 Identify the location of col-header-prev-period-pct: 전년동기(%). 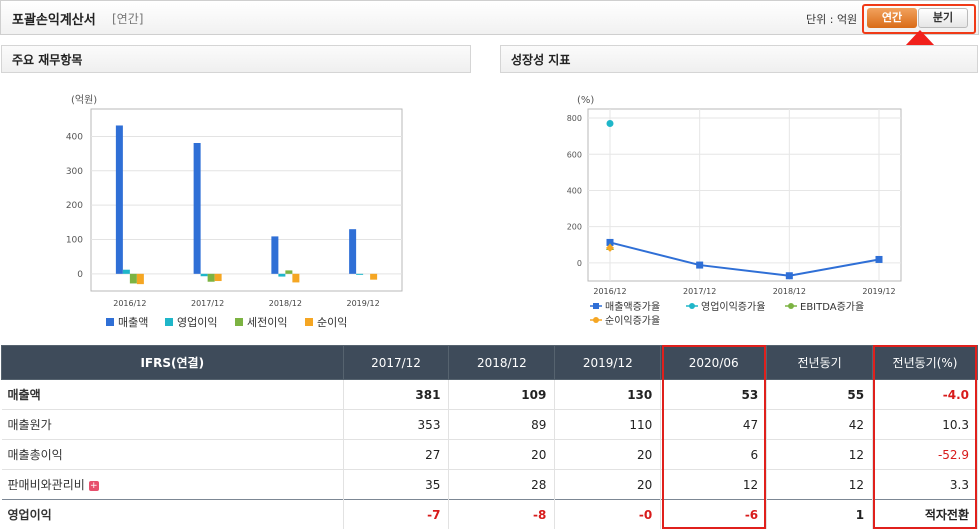
(925, 362).